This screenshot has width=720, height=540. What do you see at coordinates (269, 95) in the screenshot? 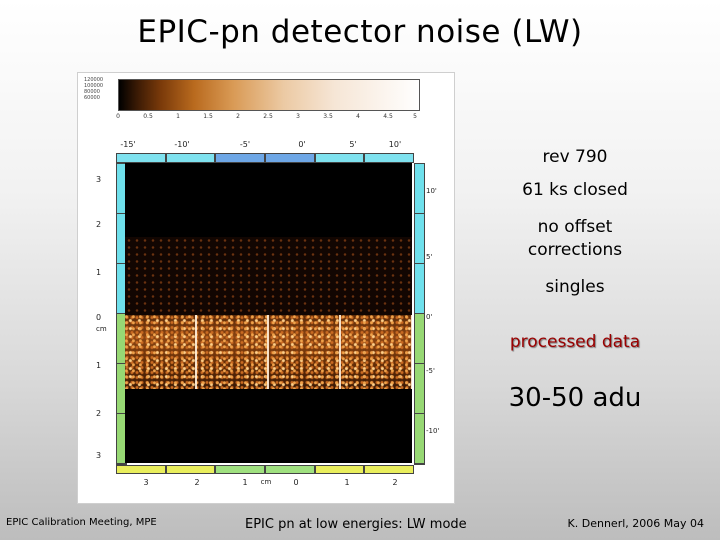
I see `colorbar` at bounding box center [269, 95].